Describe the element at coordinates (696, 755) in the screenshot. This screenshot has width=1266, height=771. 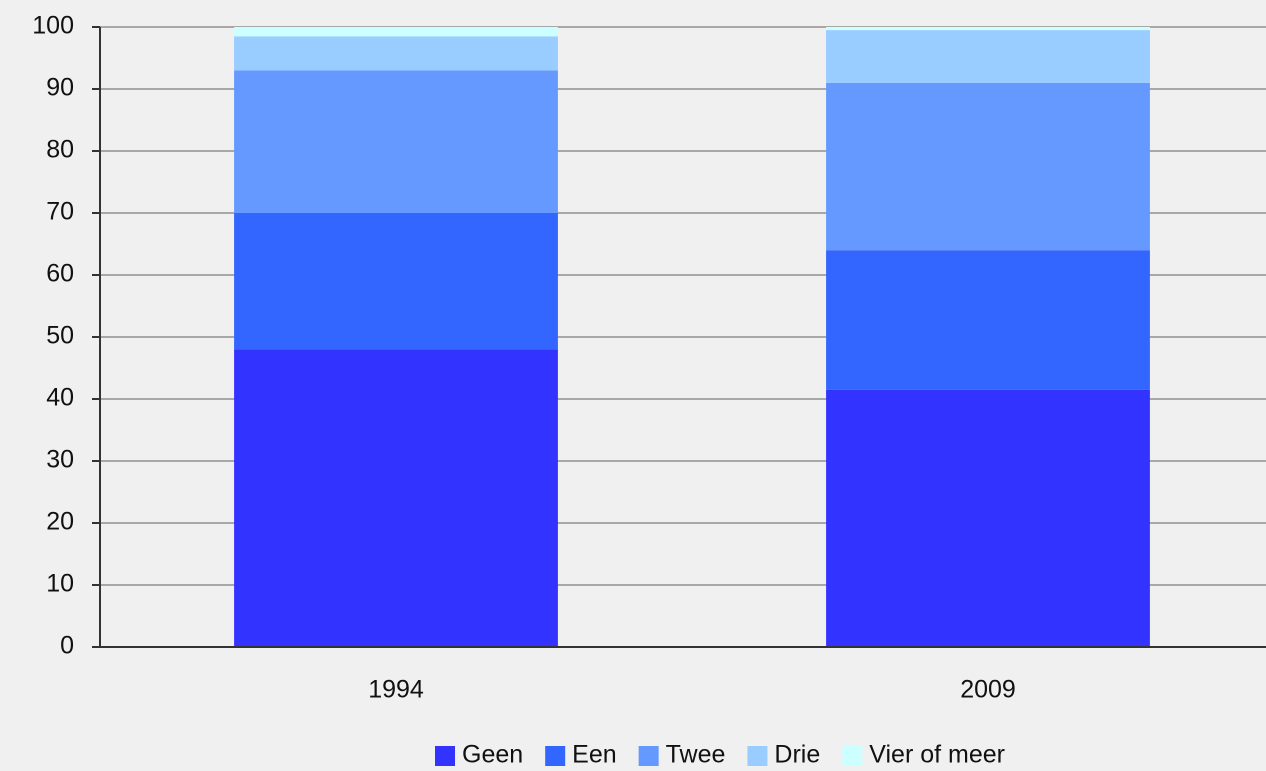
I see `legend-label: Twee` at that location.